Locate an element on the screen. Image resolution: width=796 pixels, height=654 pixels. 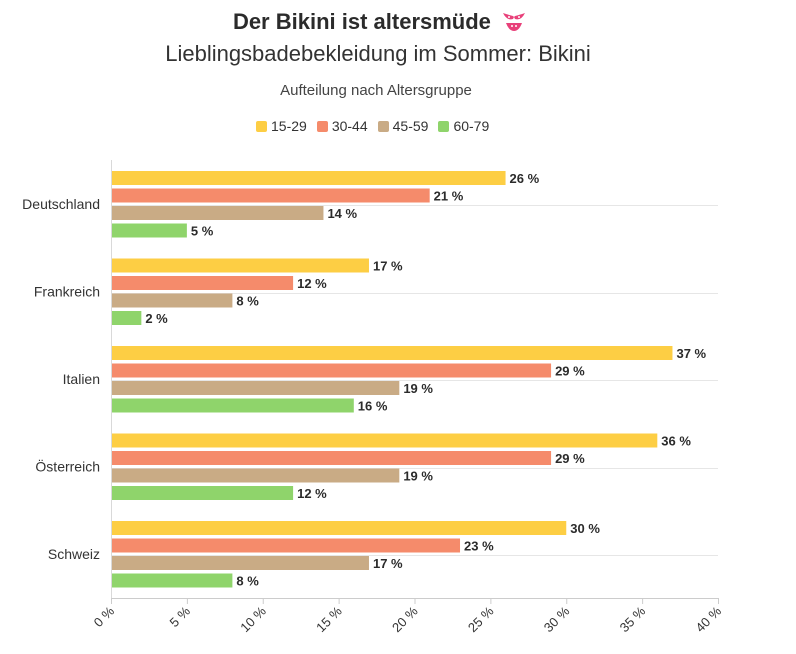
category-label: Deutschland is located at coordinates (61, 204).